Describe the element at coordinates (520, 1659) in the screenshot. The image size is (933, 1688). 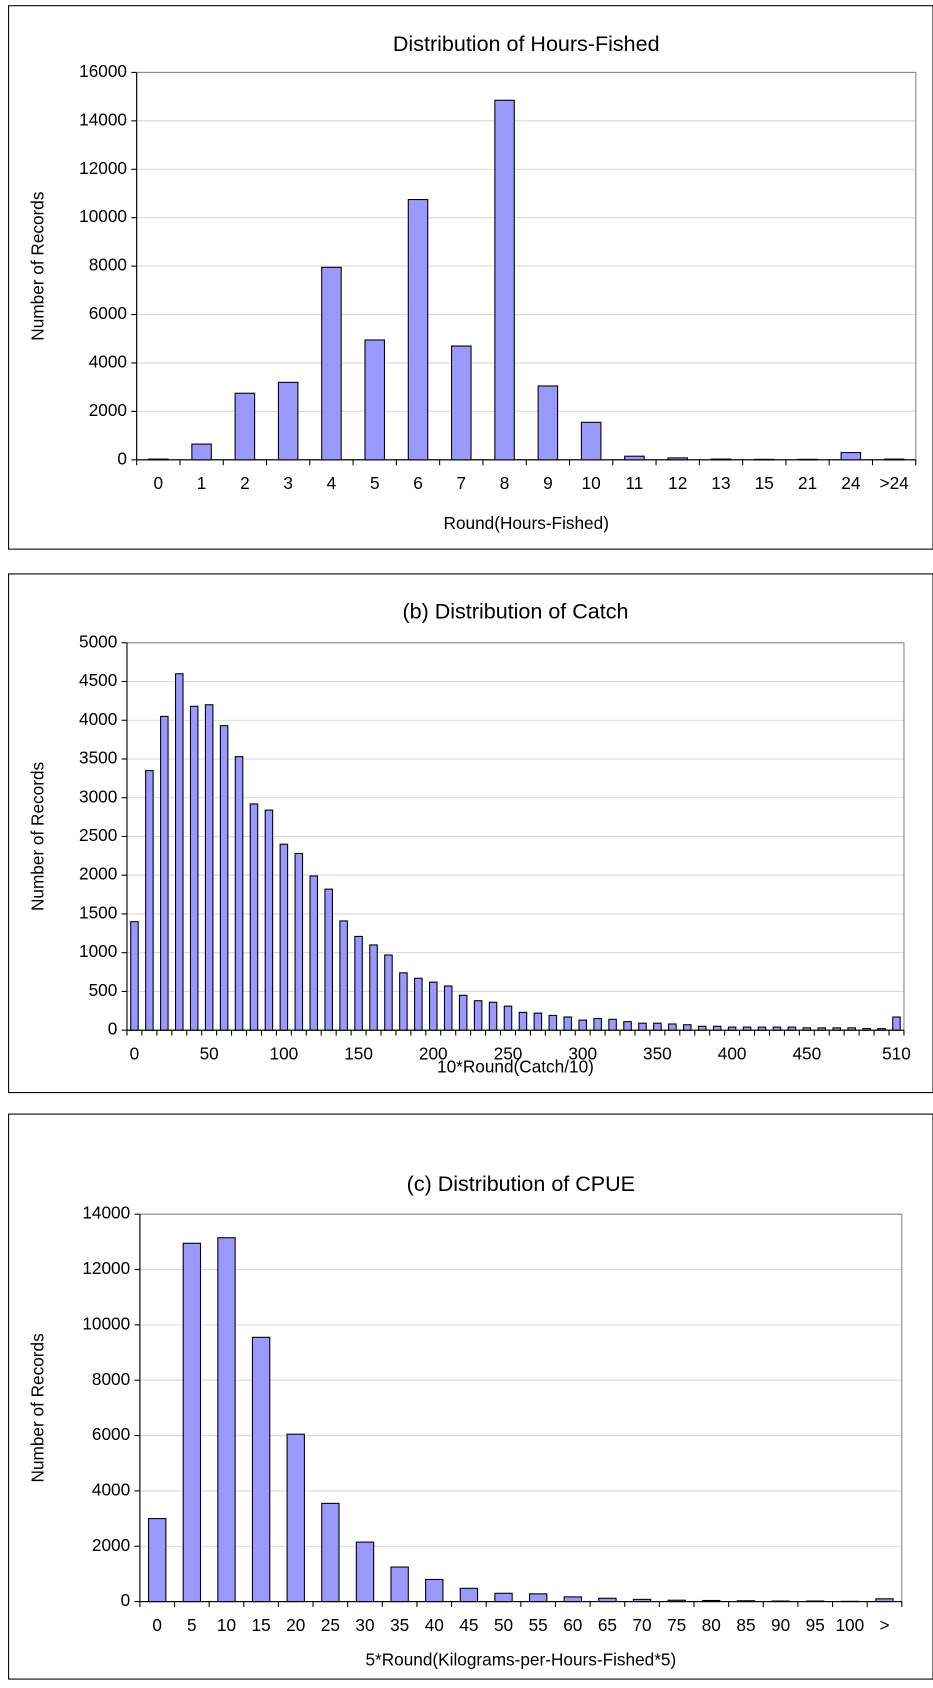
I see `x-axis-label: 5*Round(Kilograms-per-Hours-Fished*5)` at that location.